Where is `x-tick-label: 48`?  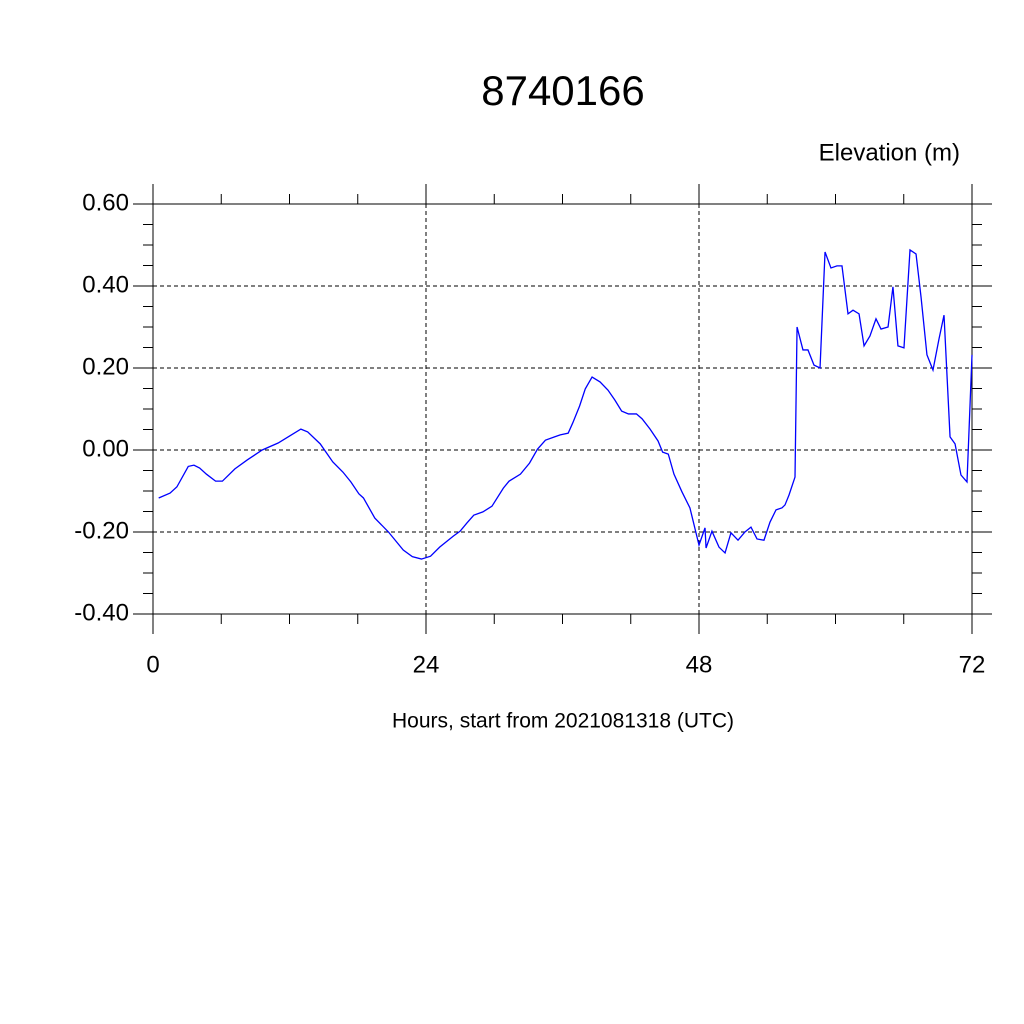 x-tick-label: 48 is located at coordinates (699, 664).